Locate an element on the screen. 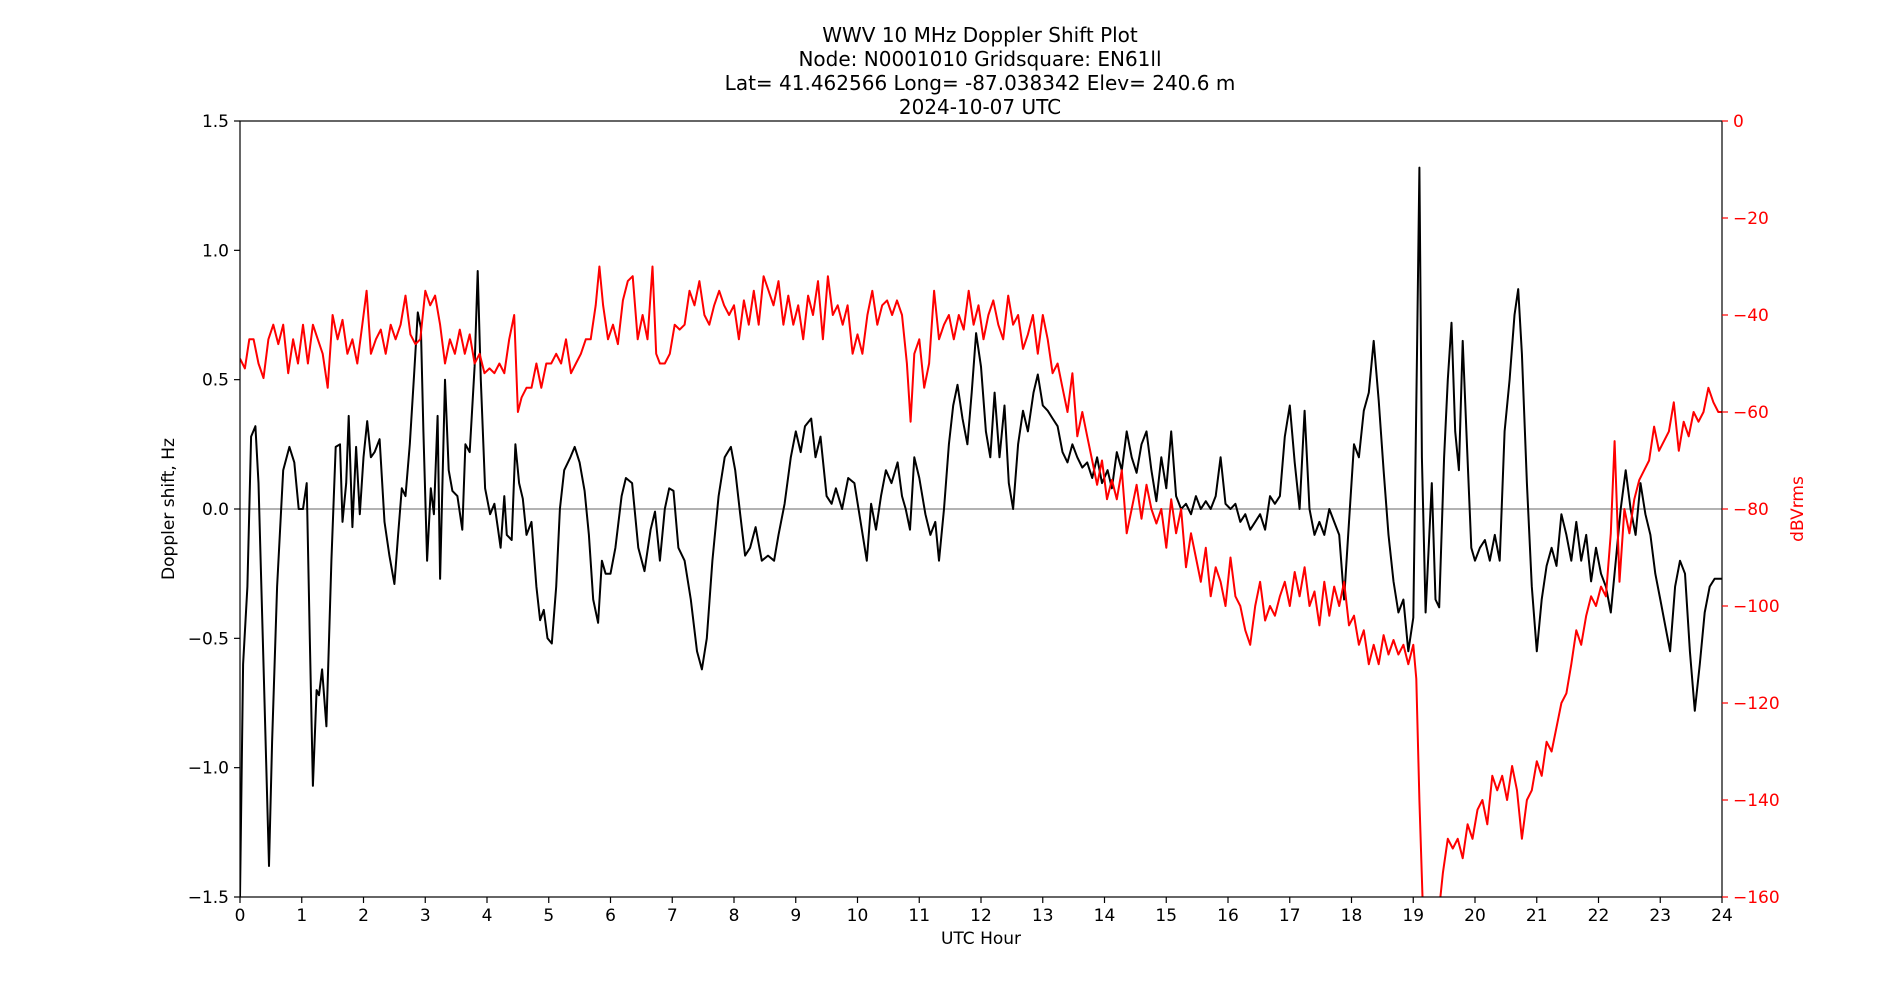 The width and height of the screenshot is (1900, 1004). x-tick-label: 24 is located at coordinates (1722, 916).